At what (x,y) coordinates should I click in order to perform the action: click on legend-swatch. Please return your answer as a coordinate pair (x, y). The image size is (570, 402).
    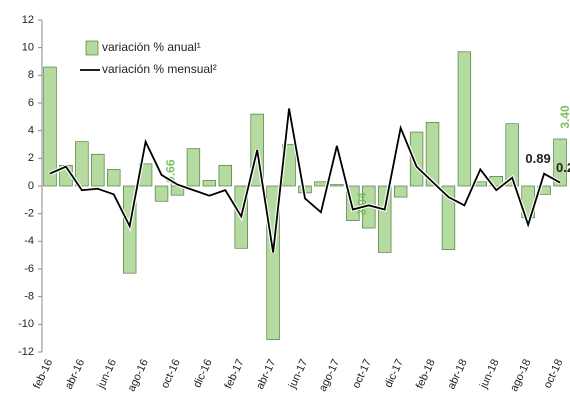
    Looking at the image, I should click on (92, 48).